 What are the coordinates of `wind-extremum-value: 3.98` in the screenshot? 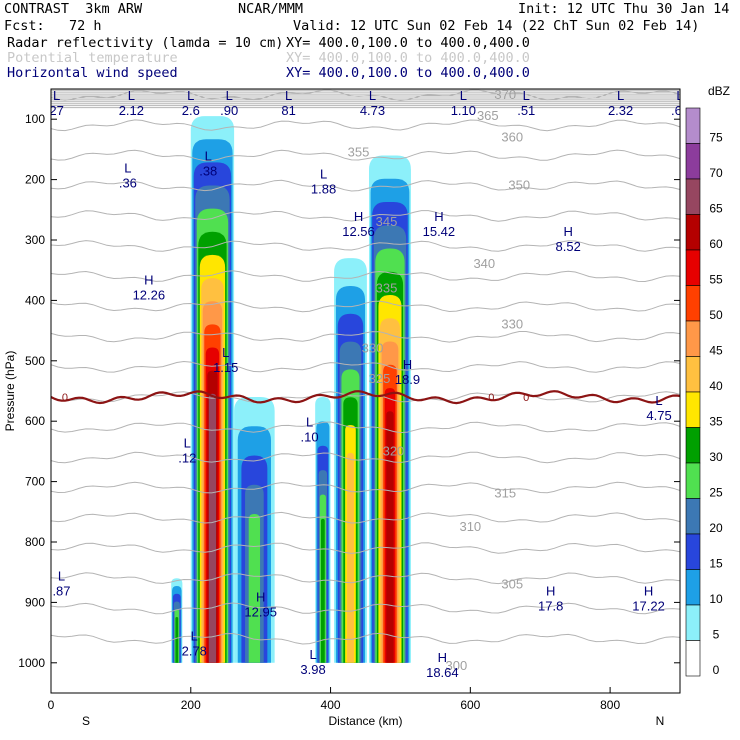 It's located at (312, 669).